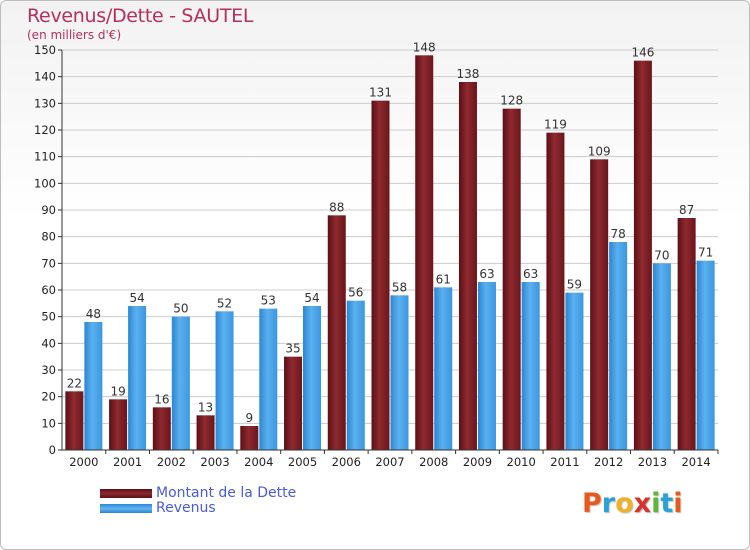  What do you see at coordinates (599, 151) in the screenshot?
I see `data-label-debt: 109` at bounding box center [599, 151].